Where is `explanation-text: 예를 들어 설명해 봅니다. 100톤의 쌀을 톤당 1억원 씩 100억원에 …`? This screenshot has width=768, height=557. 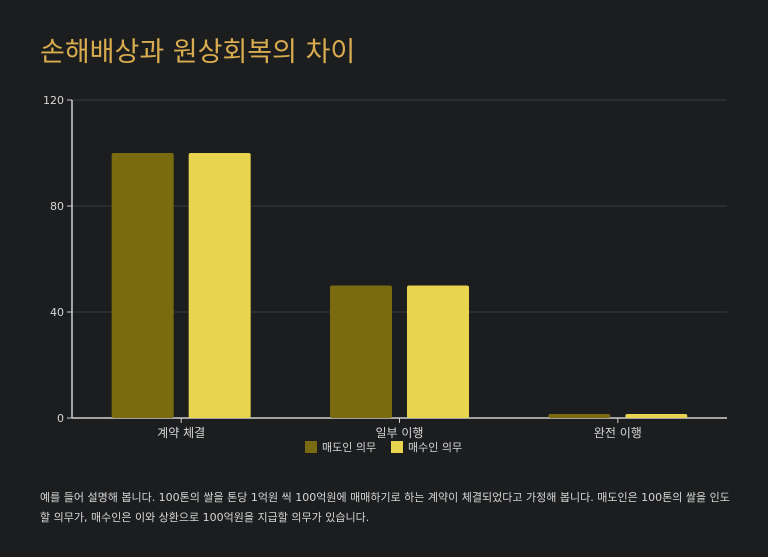
explanation-text: 예를 들어 설명해 봅니다. 100톤의 쌀을 톤당 1억원 씩 100억원에 … is located at coordinates (385, 507).